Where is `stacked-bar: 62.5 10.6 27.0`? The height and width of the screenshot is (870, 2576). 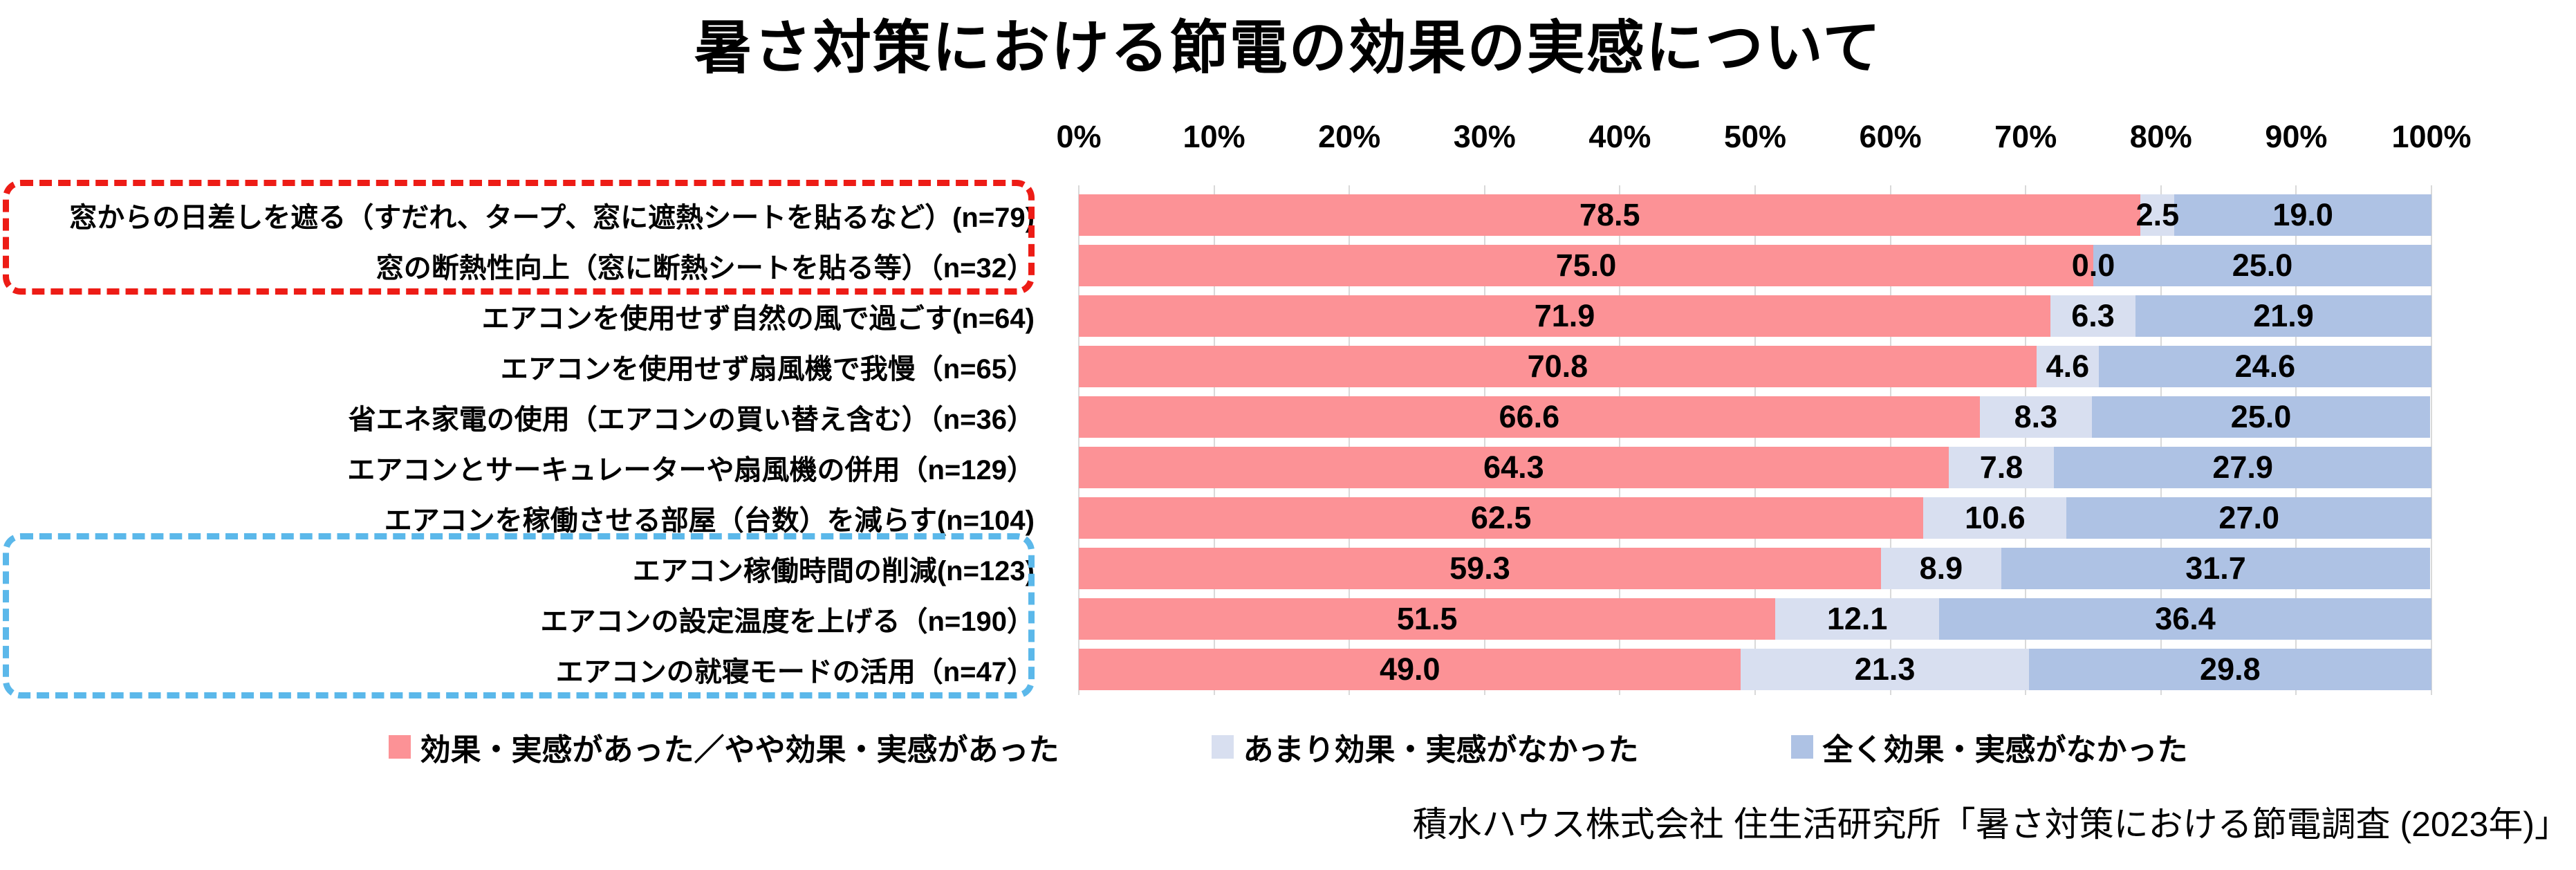
stacked-bar: 62.5 10.6 27.0 is located at coordinates (1755, 518).